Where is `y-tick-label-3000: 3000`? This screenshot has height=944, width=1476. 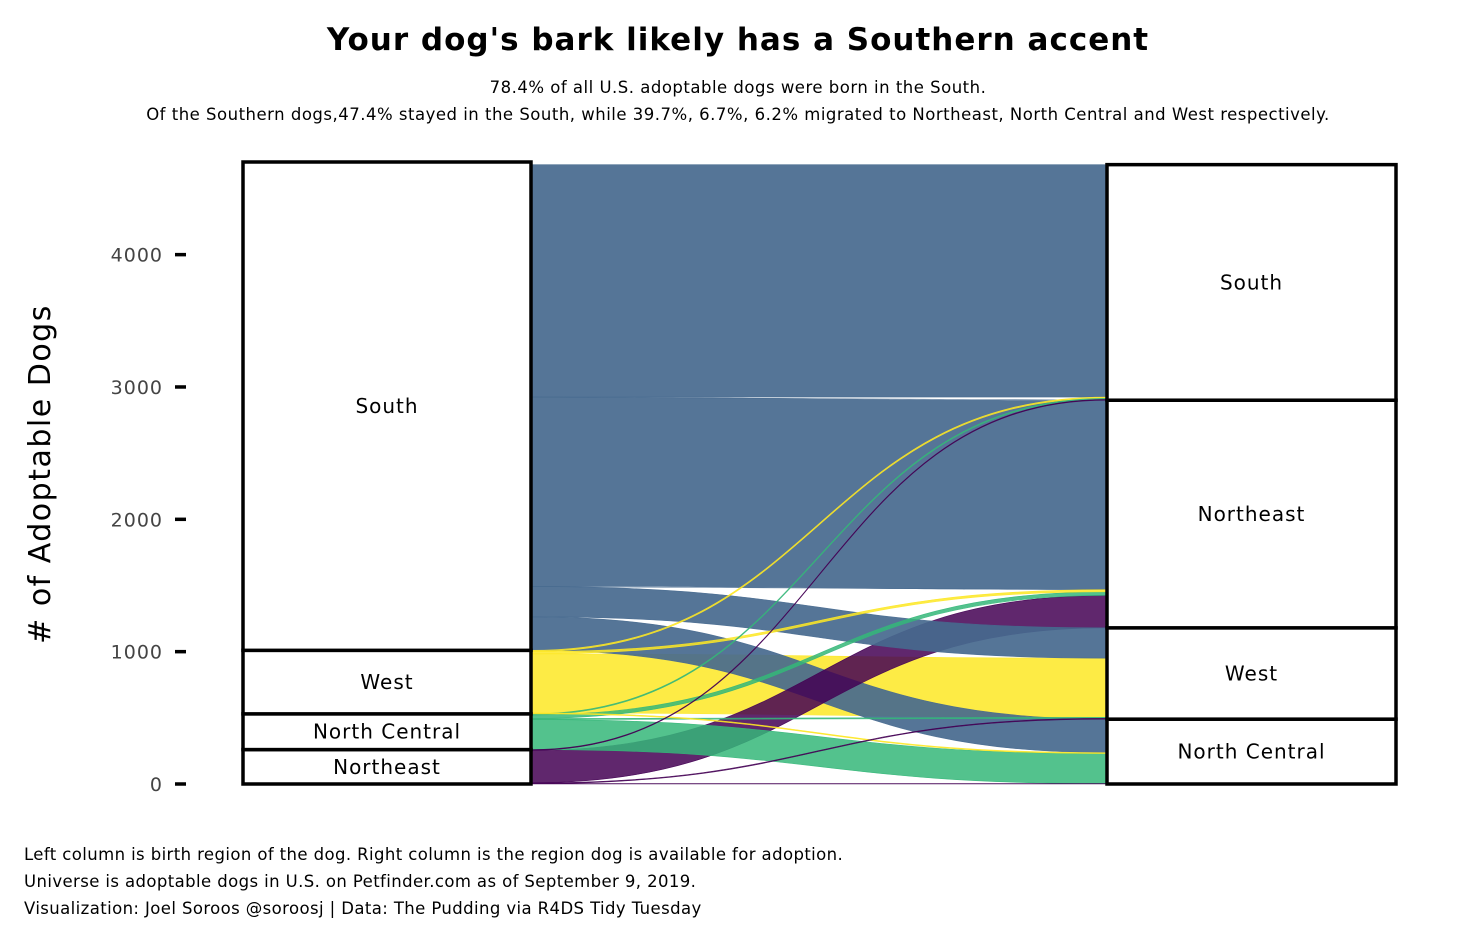
y-tick-label-3000: 3000 is located at coordinates (137, 388).